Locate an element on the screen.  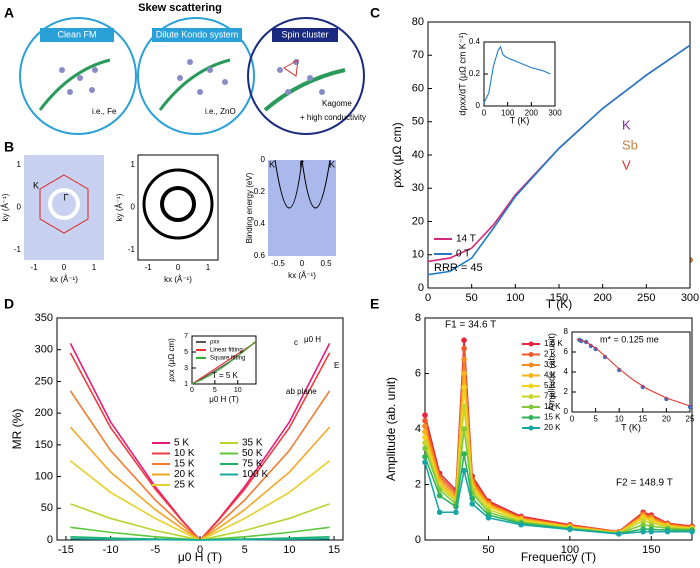
y-tick-label: 70 is located at coordinates (418, 55).